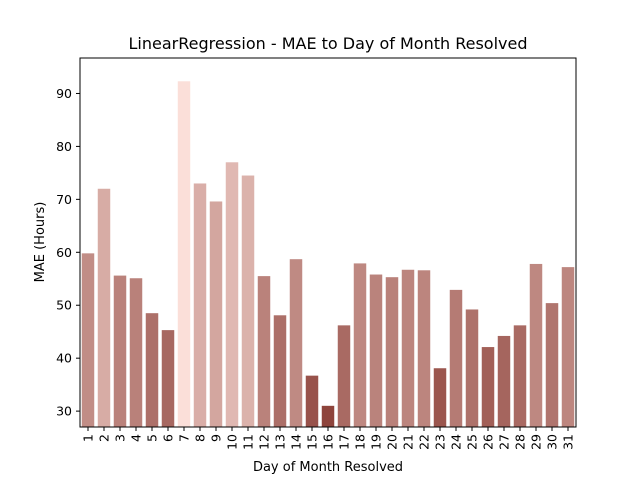 The height and width of the screenshot is (480, 640). What do you see at coordinates (280, 442) in the screenshot?
I see `x-tick-label: 13` at bounding box center [280, 442].